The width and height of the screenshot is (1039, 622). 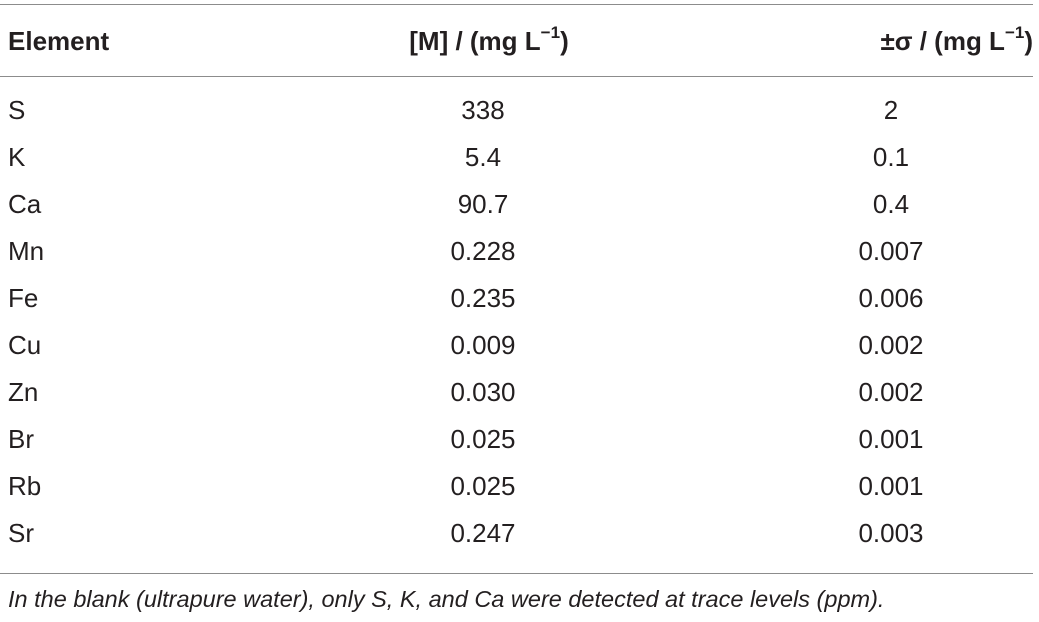 I want to click on header-sigma-text: ±σ / (mg L, so click(x=942, y=40).